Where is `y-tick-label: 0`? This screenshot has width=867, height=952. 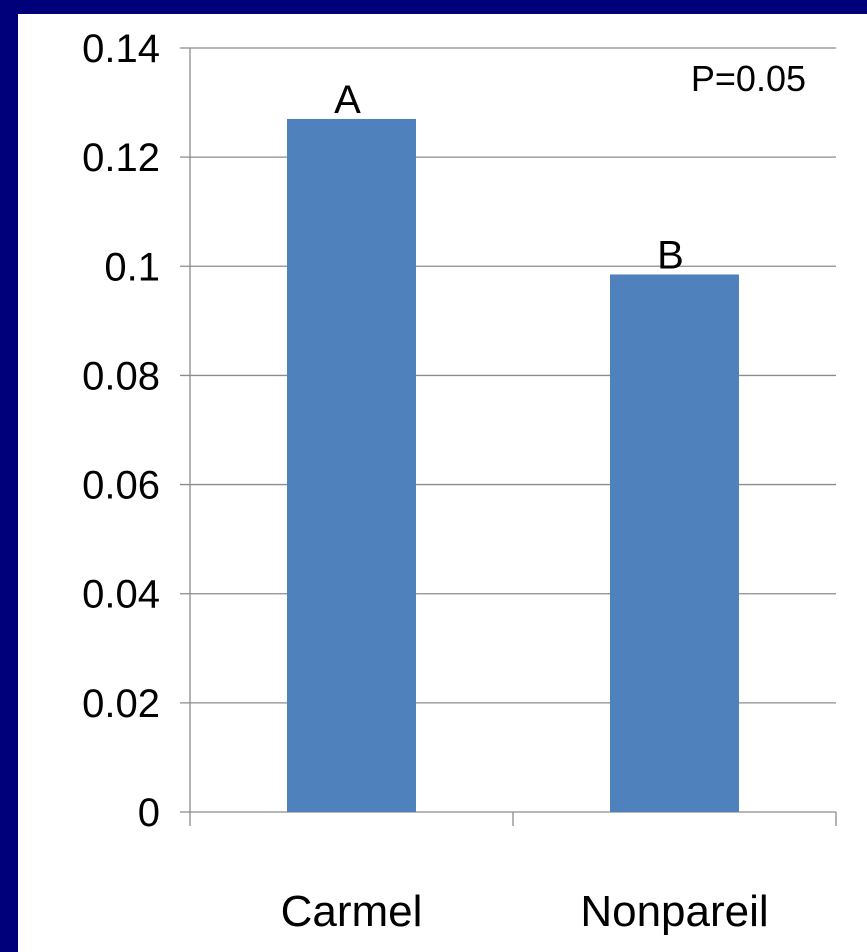 y-tick-label: 0 is located at coordinates (149, 813).